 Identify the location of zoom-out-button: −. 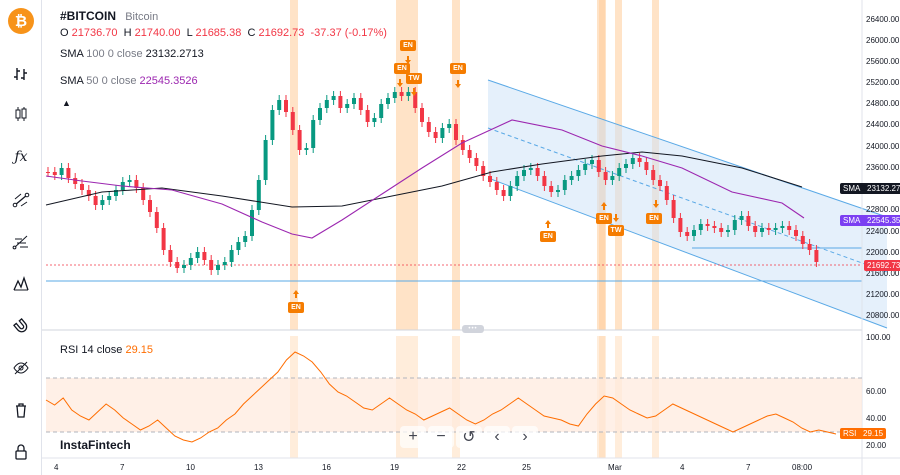
(441, 437).